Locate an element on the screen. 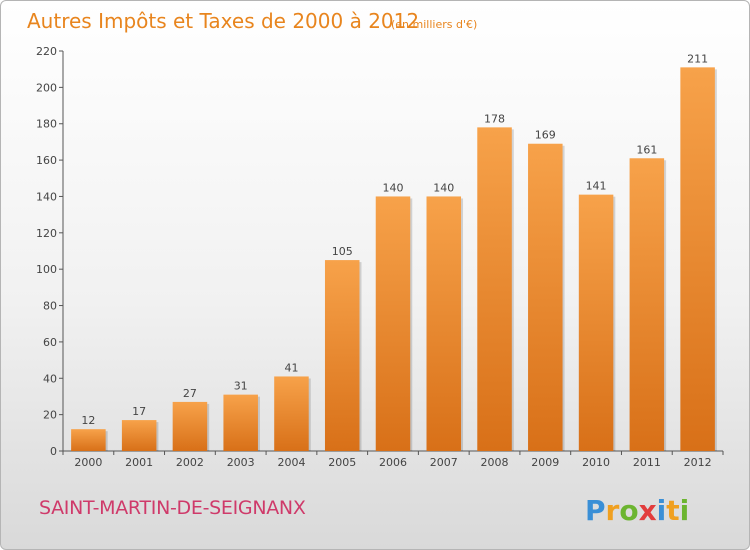 This screenshot has width=750, height=550. logo-letter: r is located at coordinates (613, 510).